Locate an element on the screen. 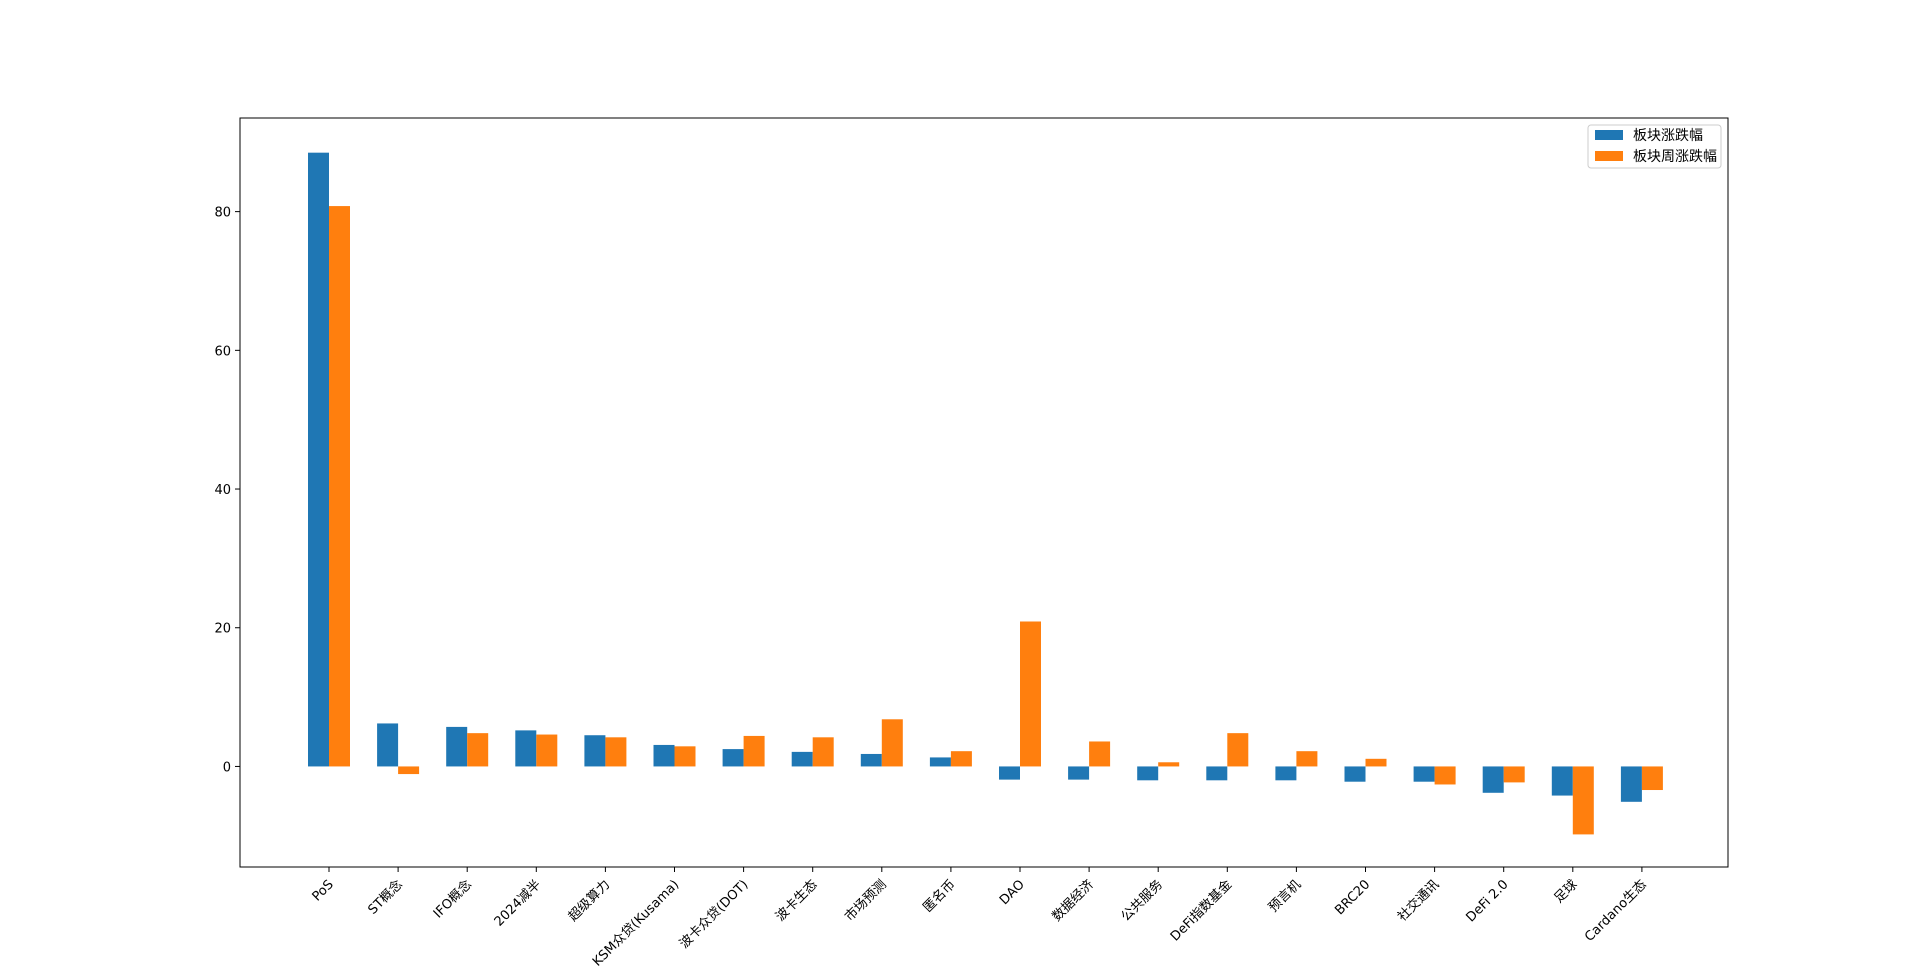  y-tick-label-5: 80 is located at coordinates (222, 213).